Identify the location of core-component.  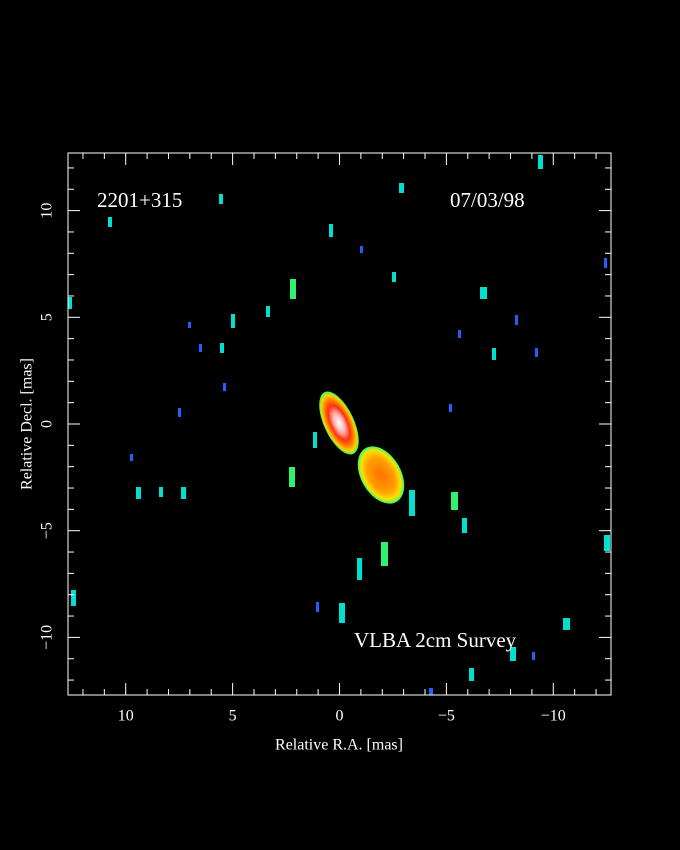
(339, 423).